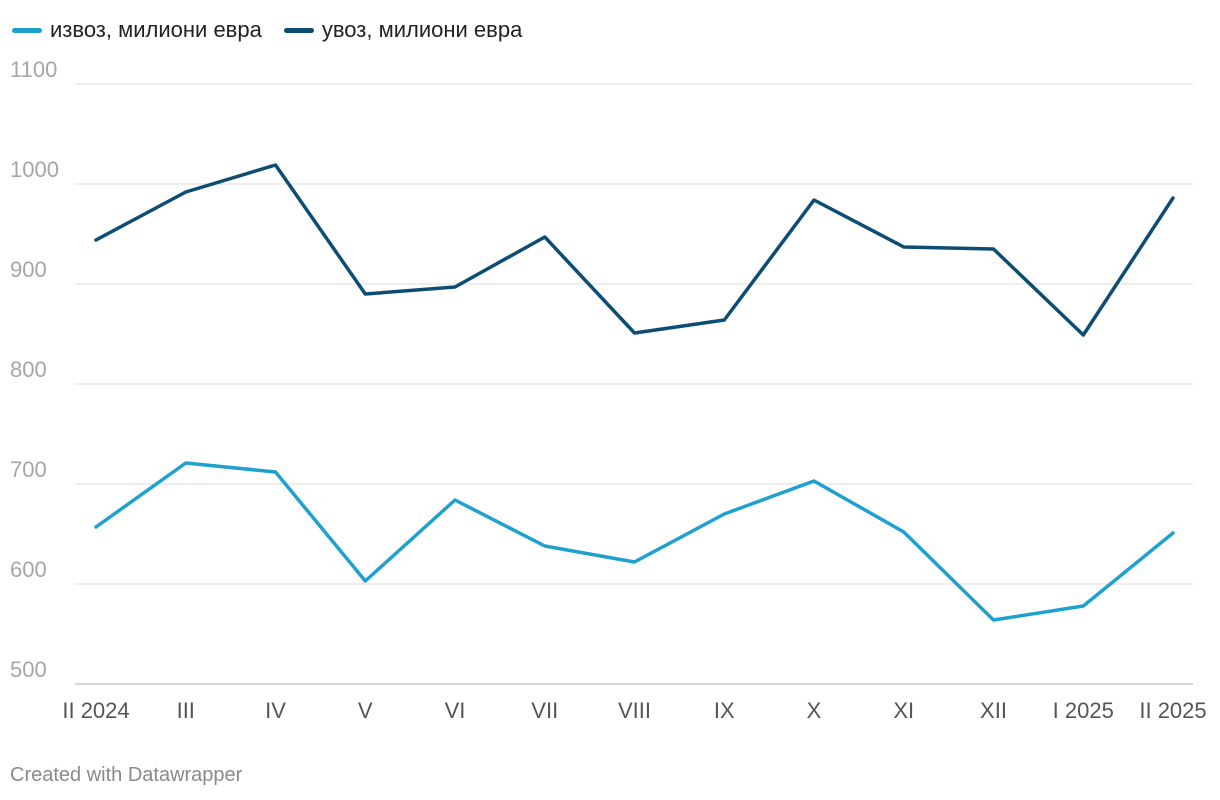  What do you see at coordinates (34, 169) in the screenshot?
I see `y-tick-label-1000: 1000` at bounding box center [34, 169].